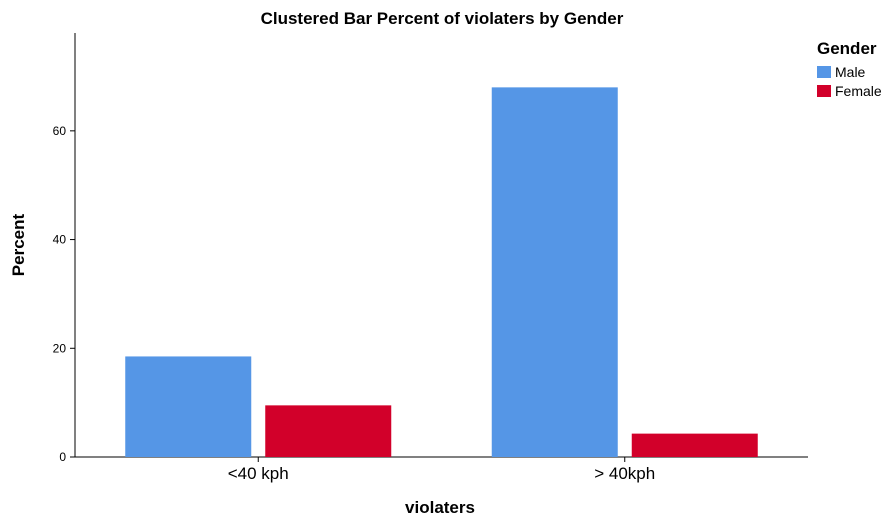 The width and height of the screenshot is (895, 519). What do you see at coordinates (847, 48) in the screenshot?
I see `legend-title: Gender` at bounding box center [847, 48].